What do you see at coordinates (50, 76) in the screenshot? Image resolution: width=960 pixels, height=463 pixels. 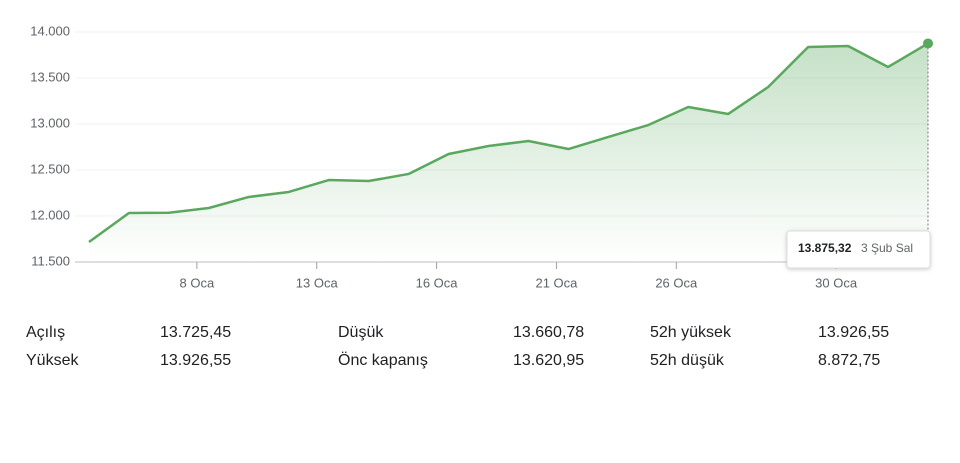 I see `y-tick-label: 13.500` at bounding box center [50, 76].